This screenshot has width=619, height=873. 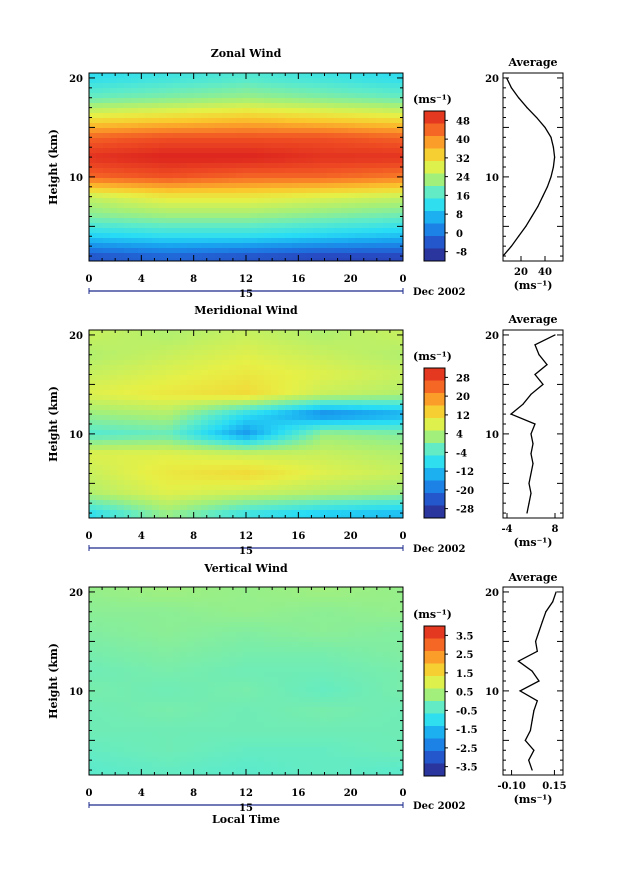 What do you see at coordinates (553, 167) in the screenshot?
I see `profile-point` at bounding box center [553, 167].